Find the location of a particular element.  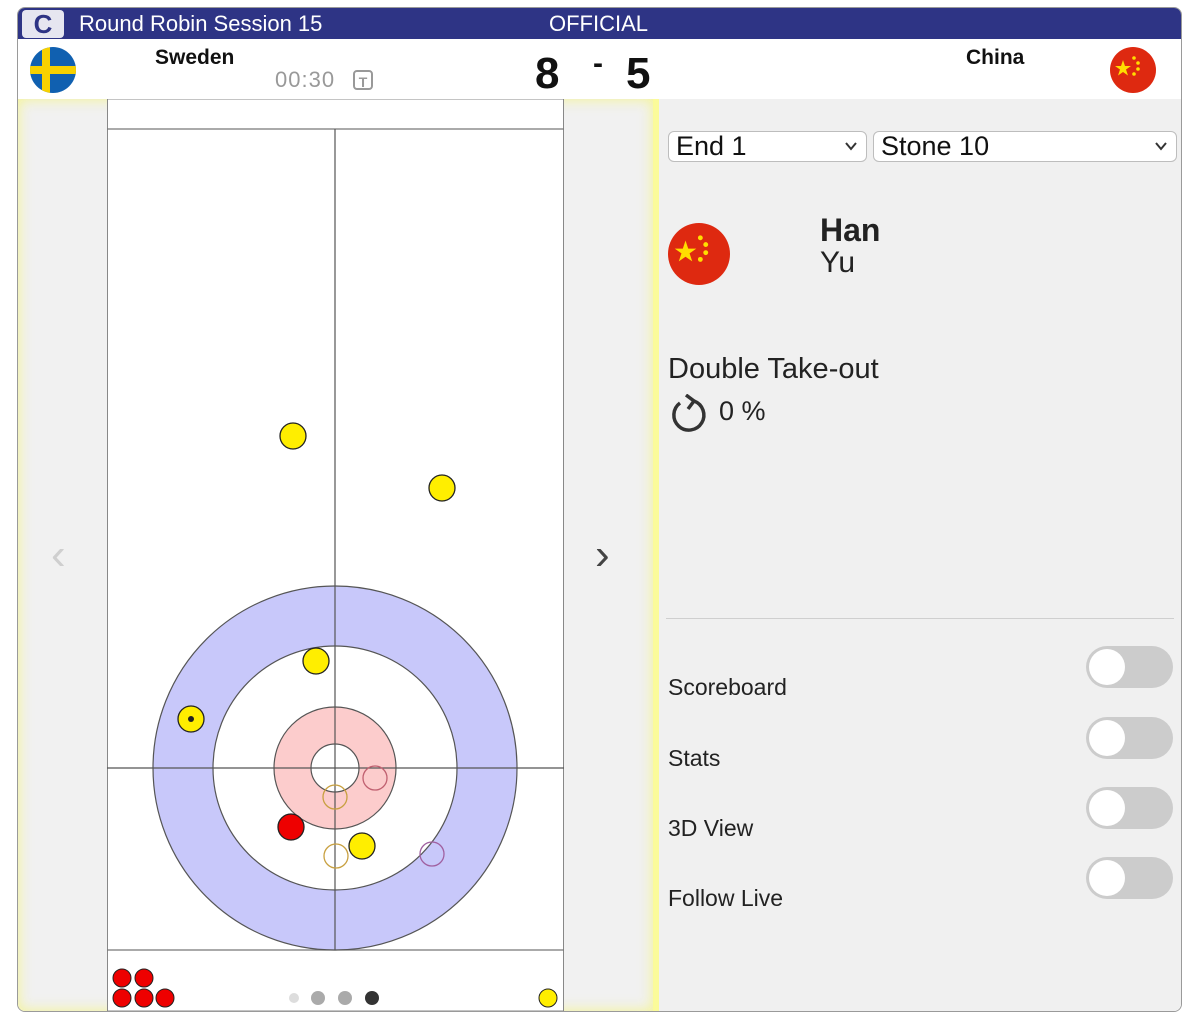

end-select-value: End 1 is located at coordinates (711, 146).